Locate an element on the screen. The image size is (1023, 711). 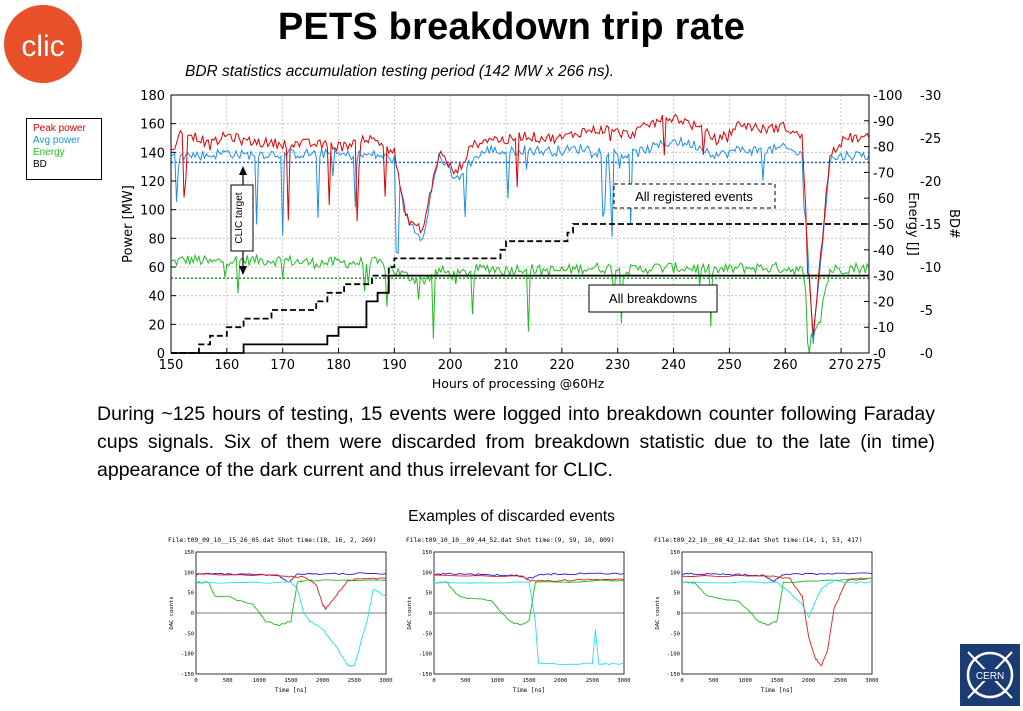
y3-tick-label: -10 is located at coordinates (930, 268).